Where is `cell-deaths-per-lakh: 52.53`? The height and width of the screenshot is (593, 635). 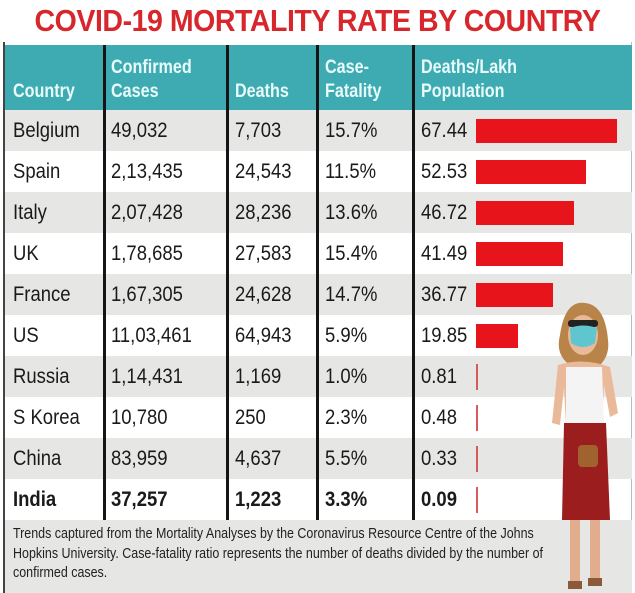 cell-deaths-per-lakh: 52.53 is located at coordinates (444, 171).